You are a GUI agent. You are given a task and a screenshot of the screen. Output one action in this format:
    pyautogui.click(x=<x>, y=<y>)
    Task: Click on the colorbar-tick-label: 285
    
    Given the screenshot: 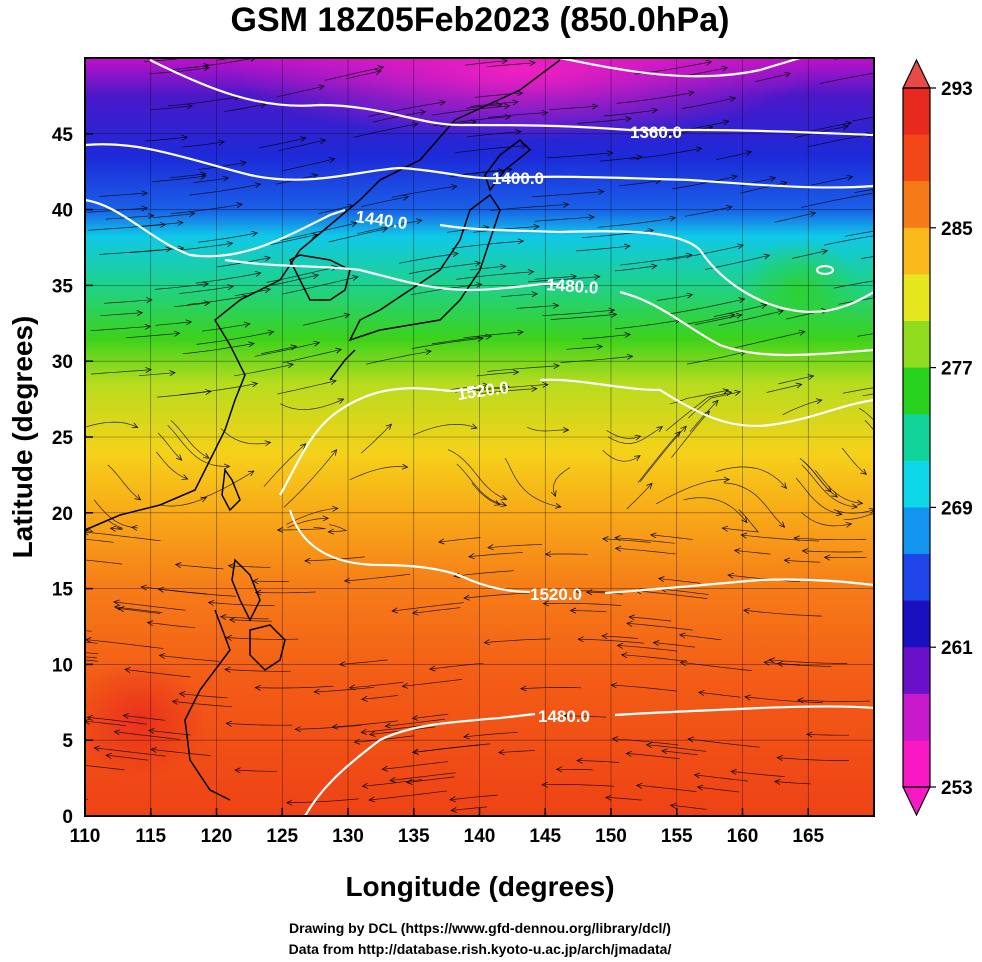 What is the action you would take?
    pyautogui.click(x=957, y=229)
    